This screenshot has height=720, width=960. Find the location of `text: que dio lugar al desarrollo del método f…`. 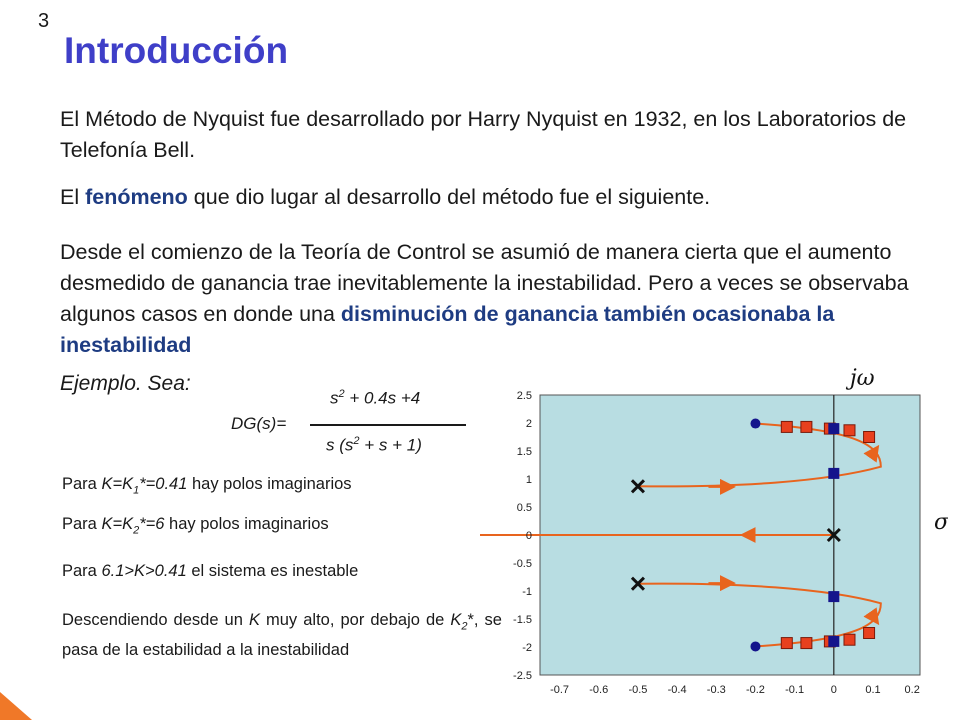

text: que dio lugar al desarrollo del método f… is located at coordinates (449, 197).